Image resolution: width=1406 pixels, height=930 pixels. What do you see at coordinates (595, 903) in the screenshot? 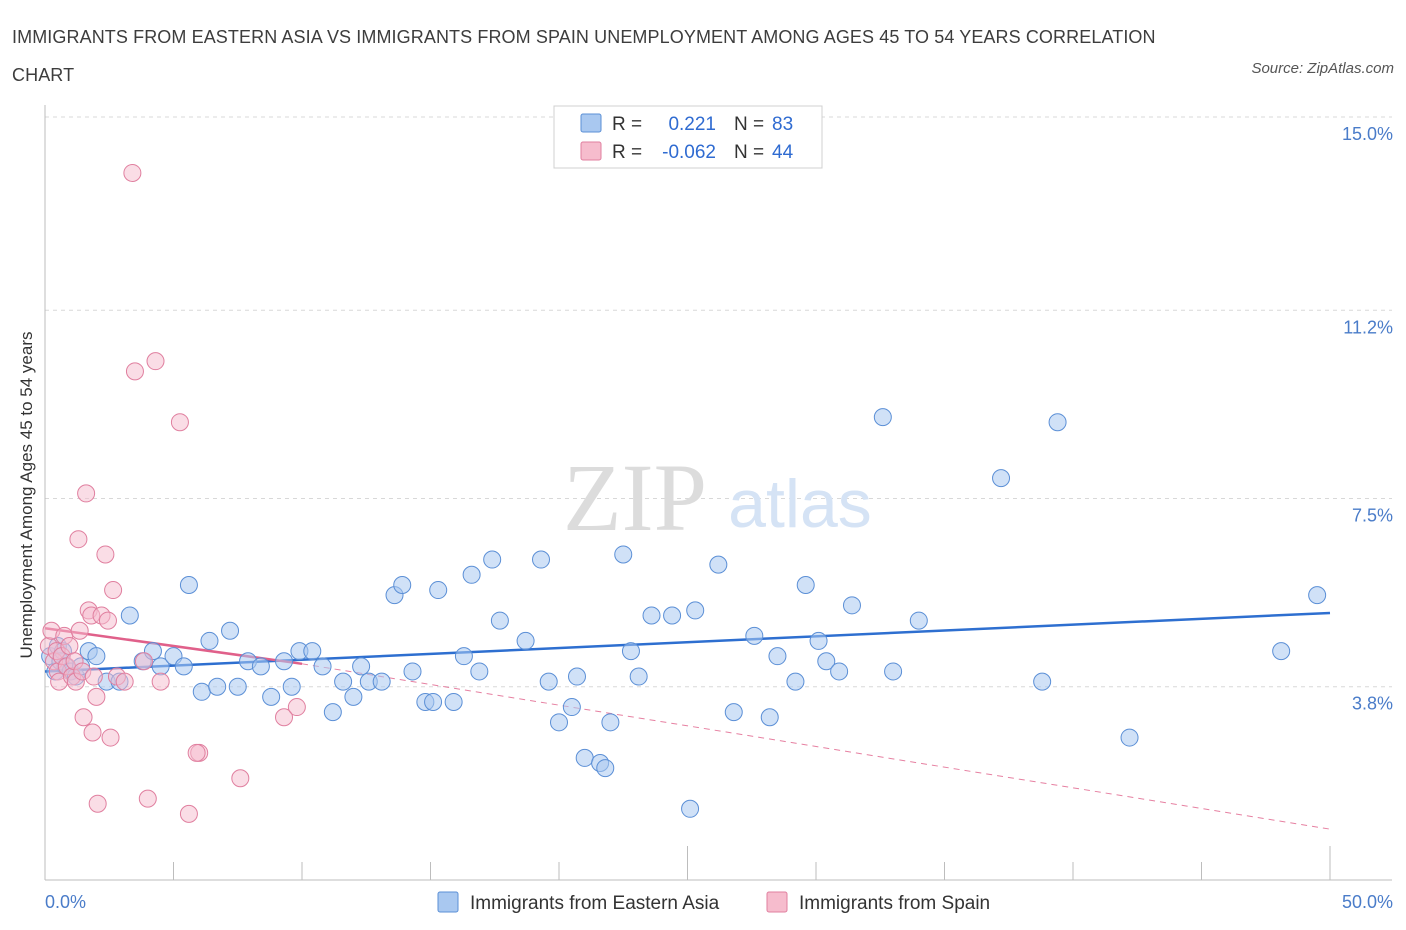
I see `bottom-legend-label-blue: Immigrants from Eastern Asia` at bounding box center [595, 903].